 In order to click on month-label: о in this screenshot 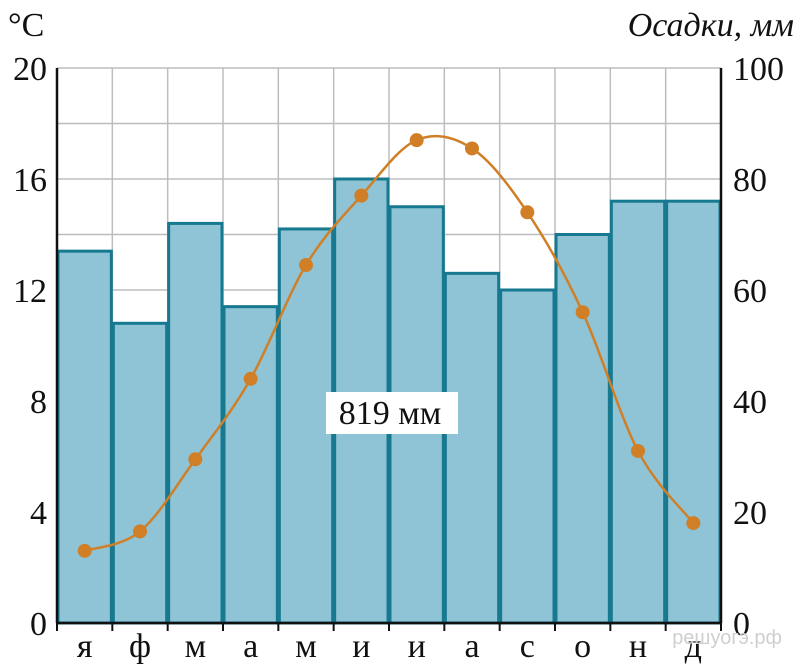, I will do `click(582, 646)`.